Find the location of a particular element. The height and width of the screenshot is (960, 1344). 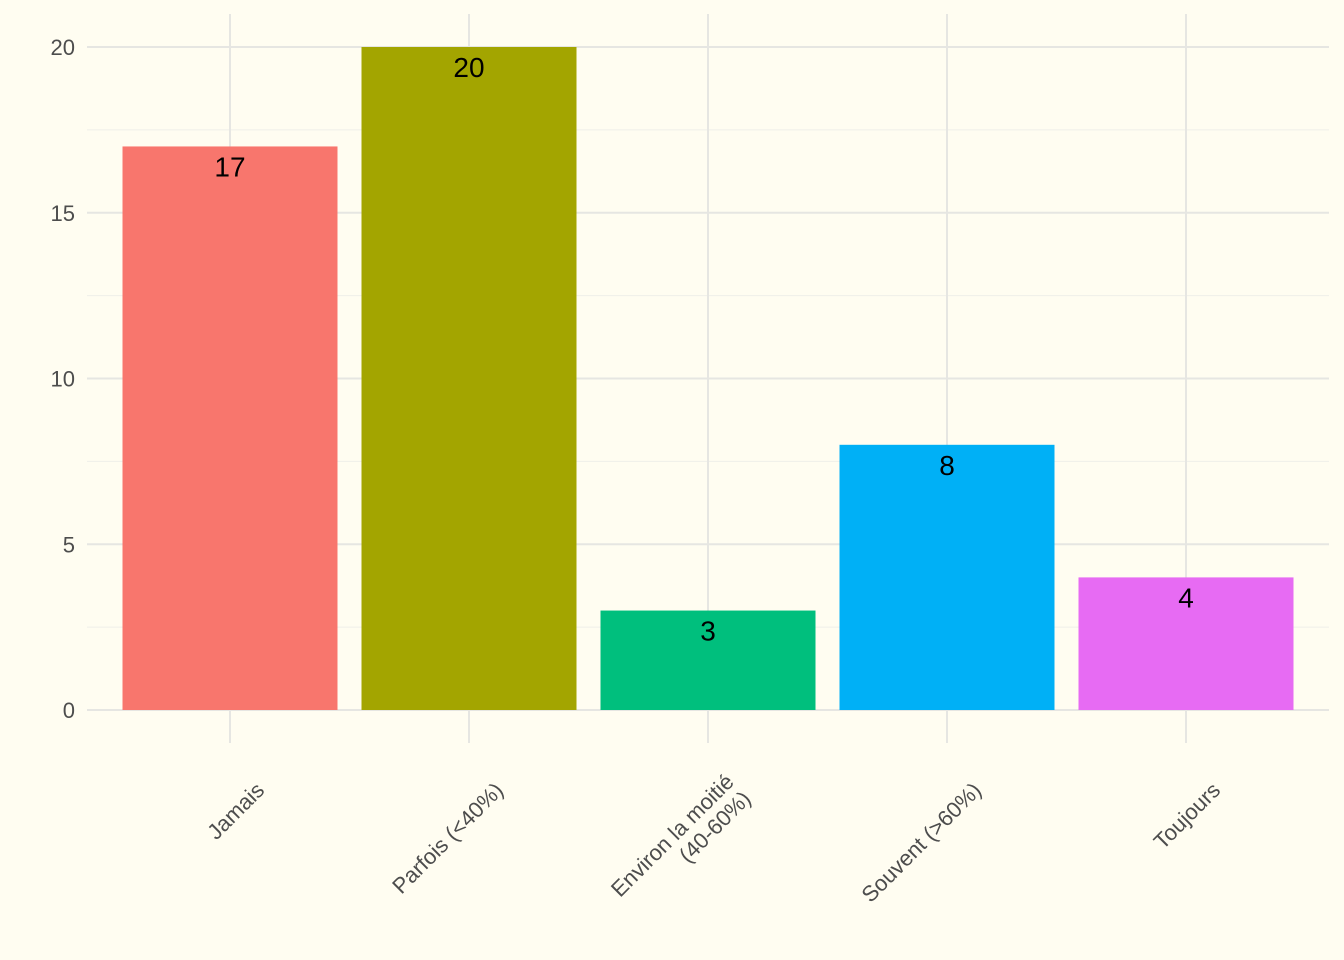

y-axis-ticks: 0 5 10 15 20 is located at coordinates (63, 379).